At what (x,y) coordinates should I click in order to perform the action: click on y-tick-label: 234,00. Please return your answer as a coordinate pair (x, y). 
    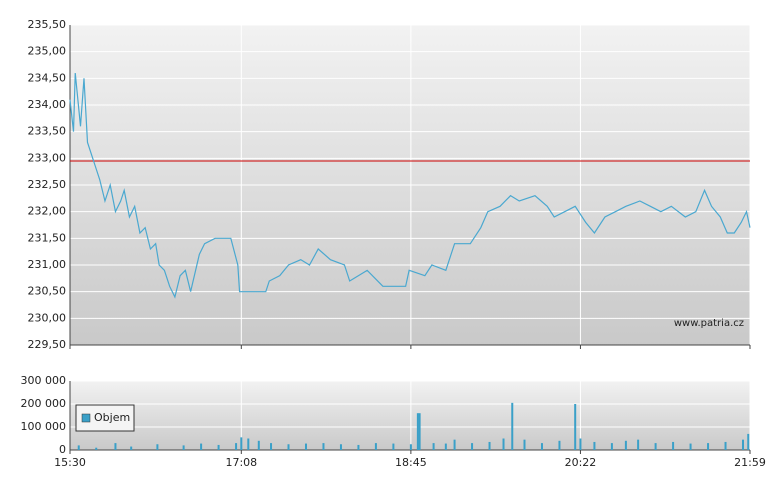
    Looking at the image, I should click on (47, 104).